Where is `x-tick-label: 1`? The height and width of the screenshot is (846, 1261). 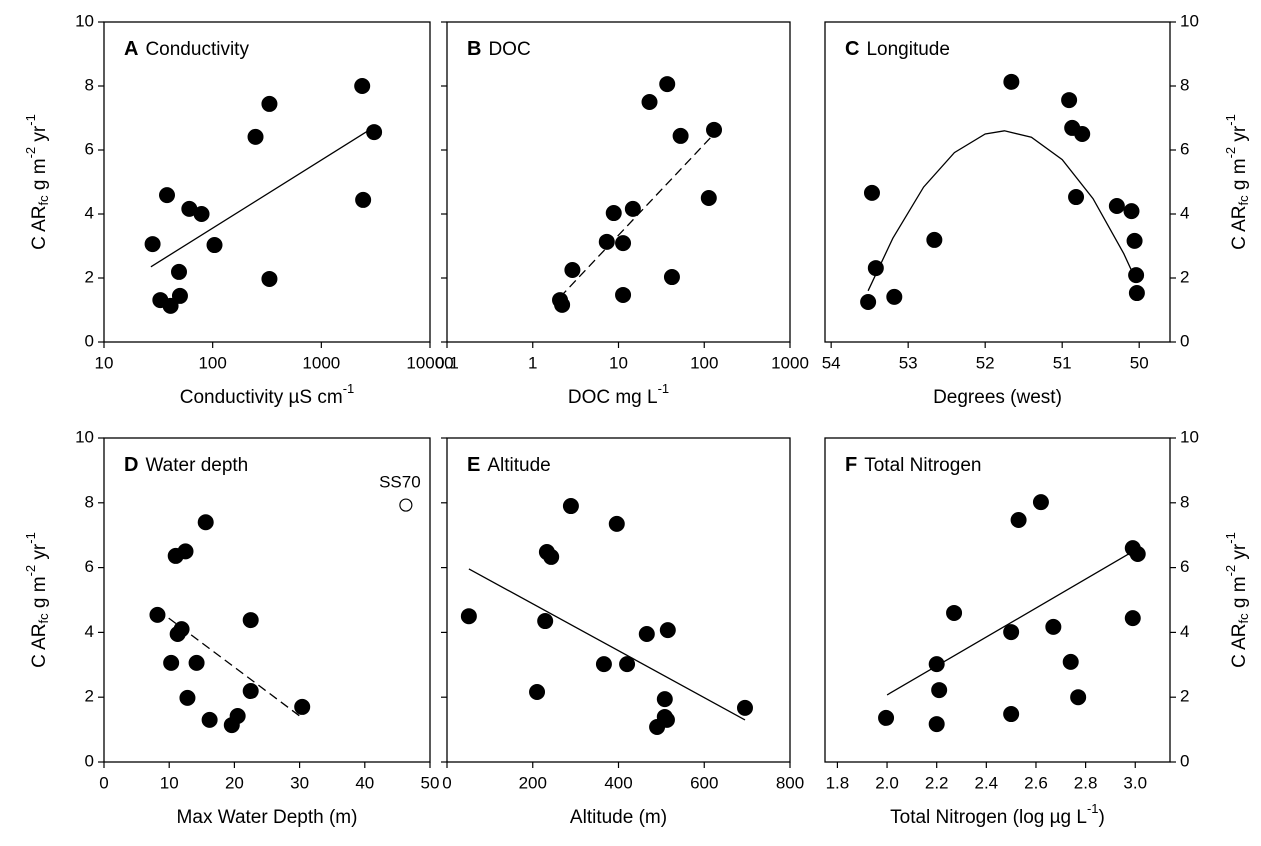 x-tick-label: 1 is located at coordinates (532, 362).